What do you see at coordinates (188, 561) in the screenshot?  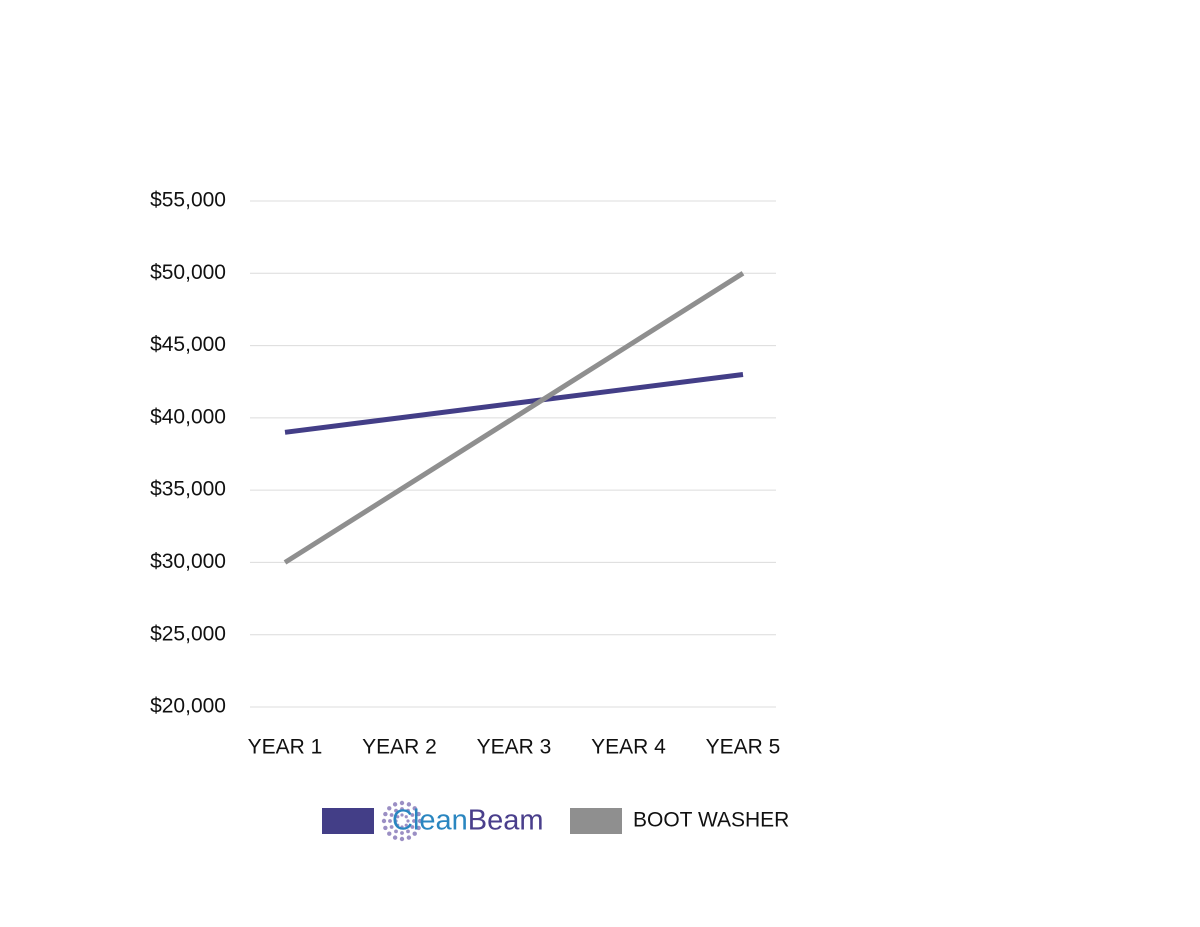 I see `y-tick-label: $30,000` at bounding box center [188, 561].